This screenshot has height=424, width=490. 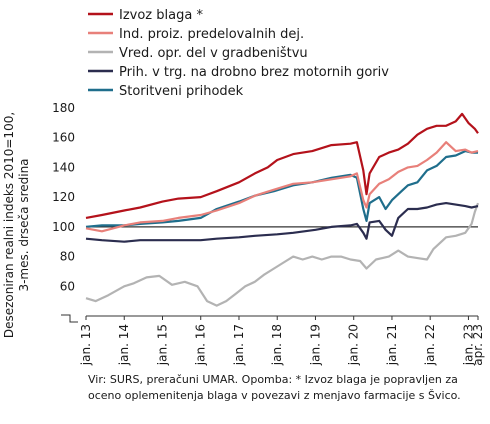 What do you see at coordinates (67, 286) in the screenshot?
I see `y-tick-label: 60` at bounding box center [67, 286].